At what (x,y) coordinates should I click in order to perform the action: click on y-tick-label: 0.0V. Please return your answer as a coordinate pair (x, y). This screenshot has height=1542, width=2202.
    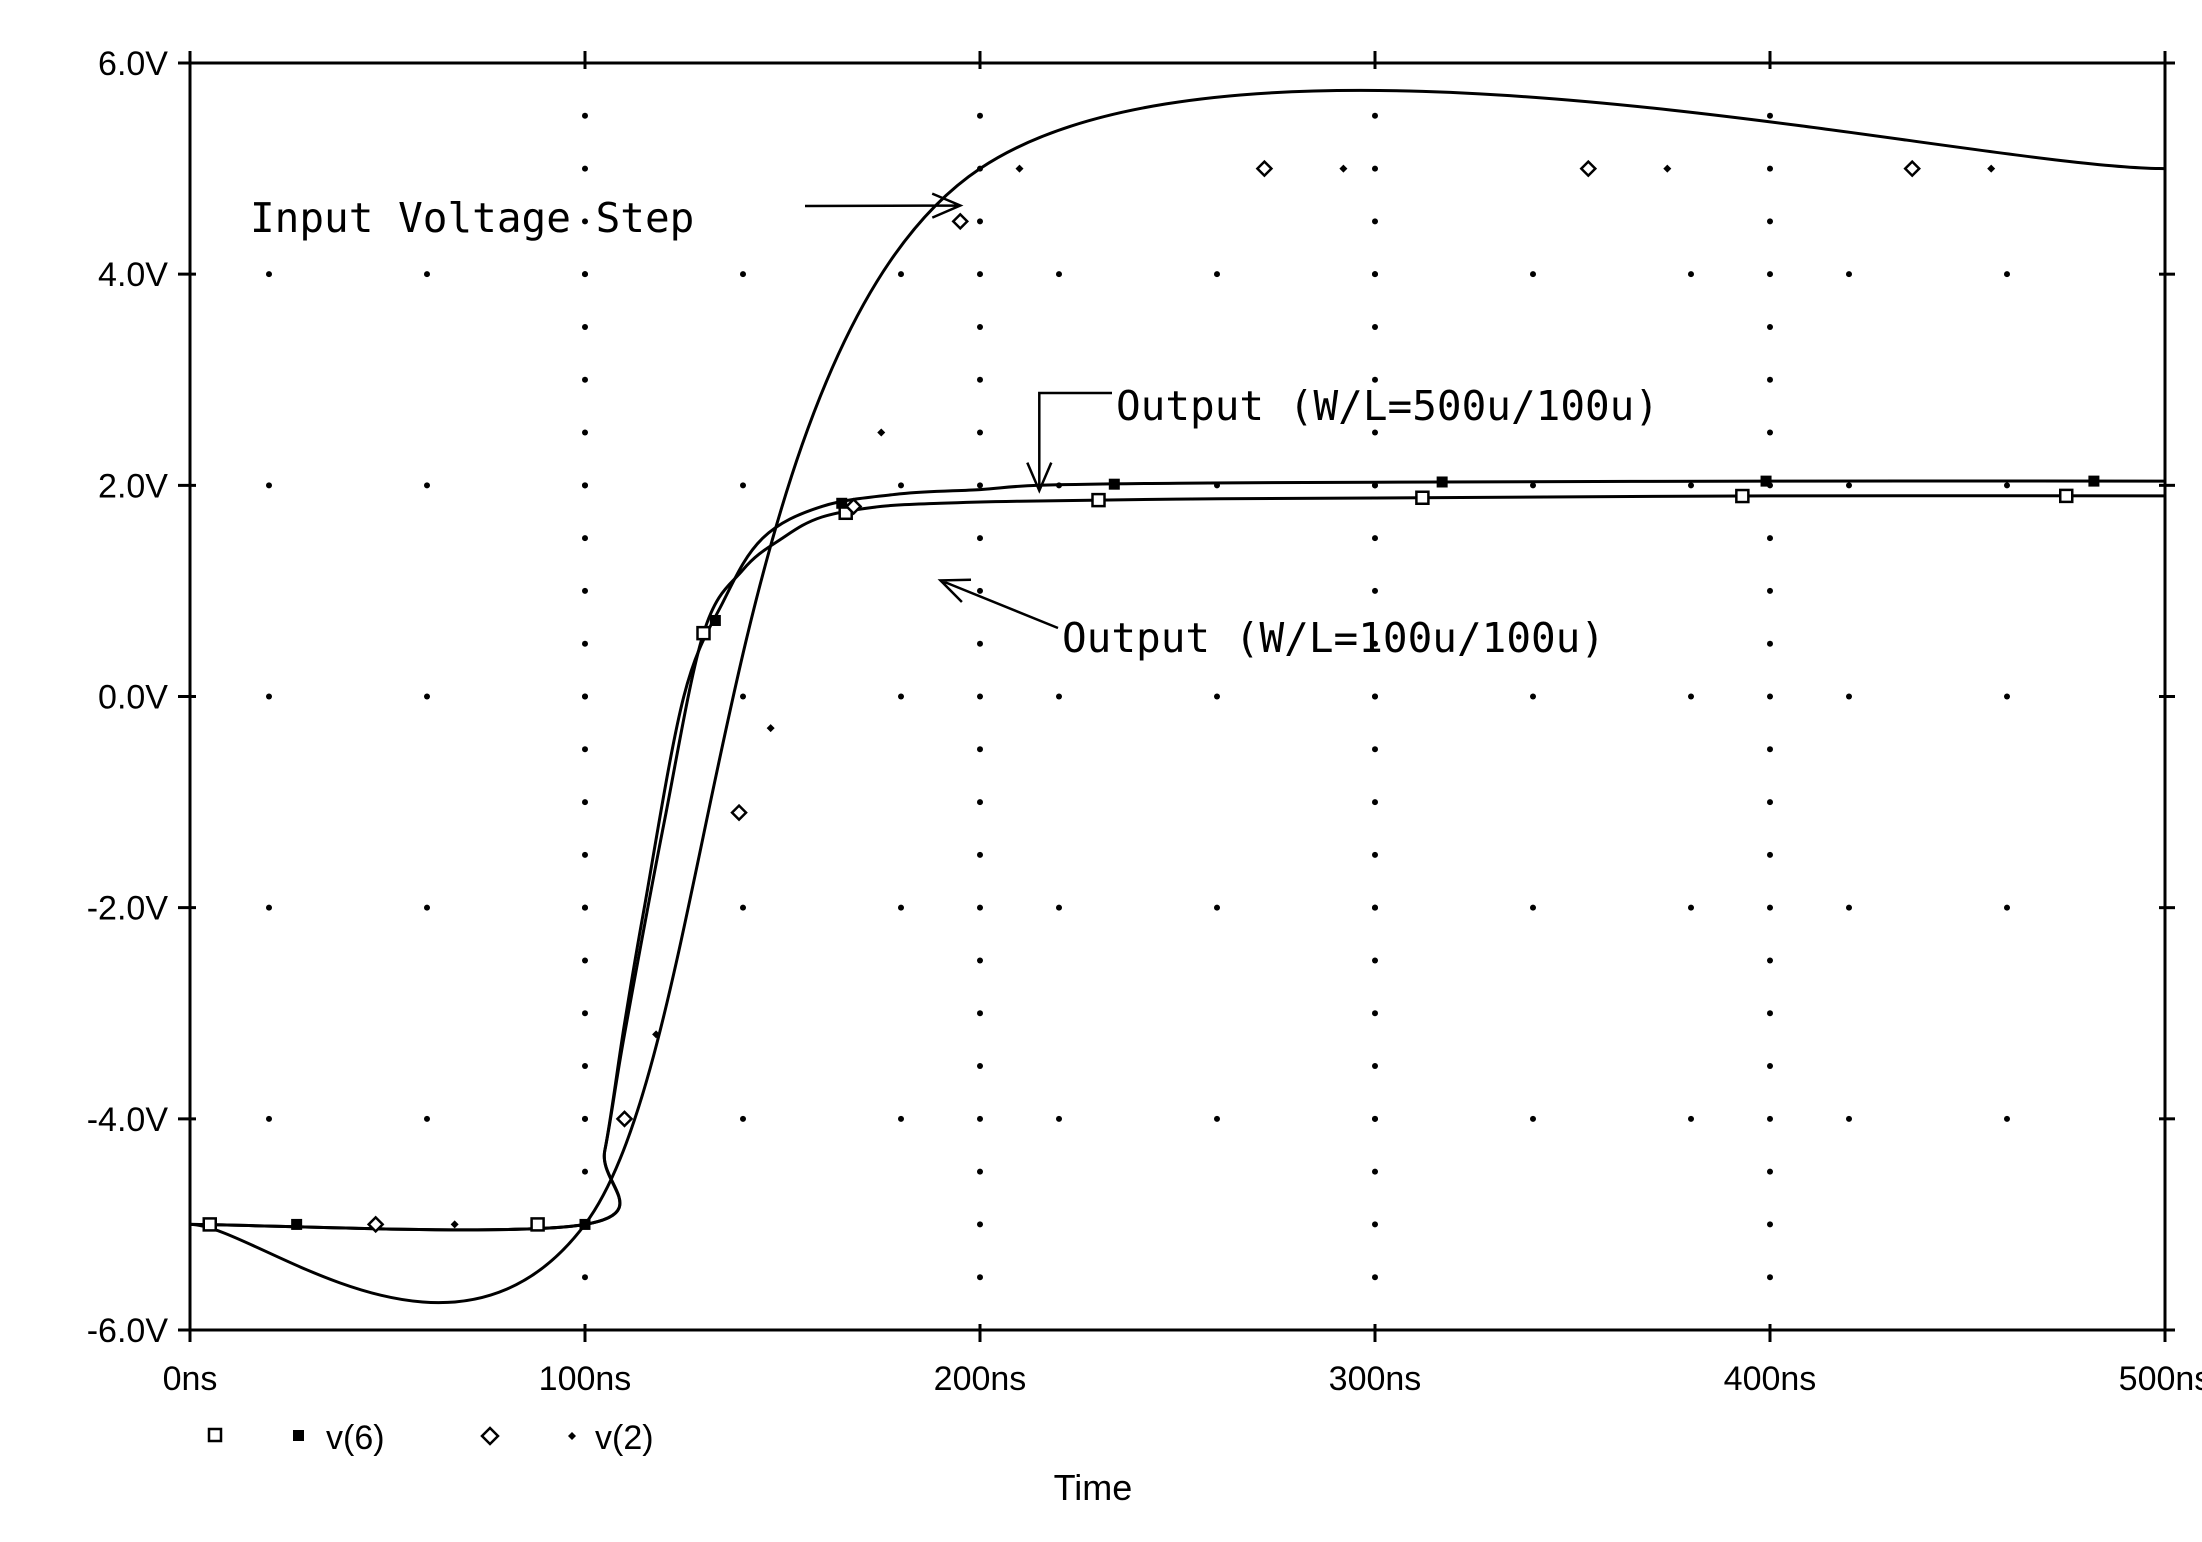
    Looking at the image, I should click on (133, 698).